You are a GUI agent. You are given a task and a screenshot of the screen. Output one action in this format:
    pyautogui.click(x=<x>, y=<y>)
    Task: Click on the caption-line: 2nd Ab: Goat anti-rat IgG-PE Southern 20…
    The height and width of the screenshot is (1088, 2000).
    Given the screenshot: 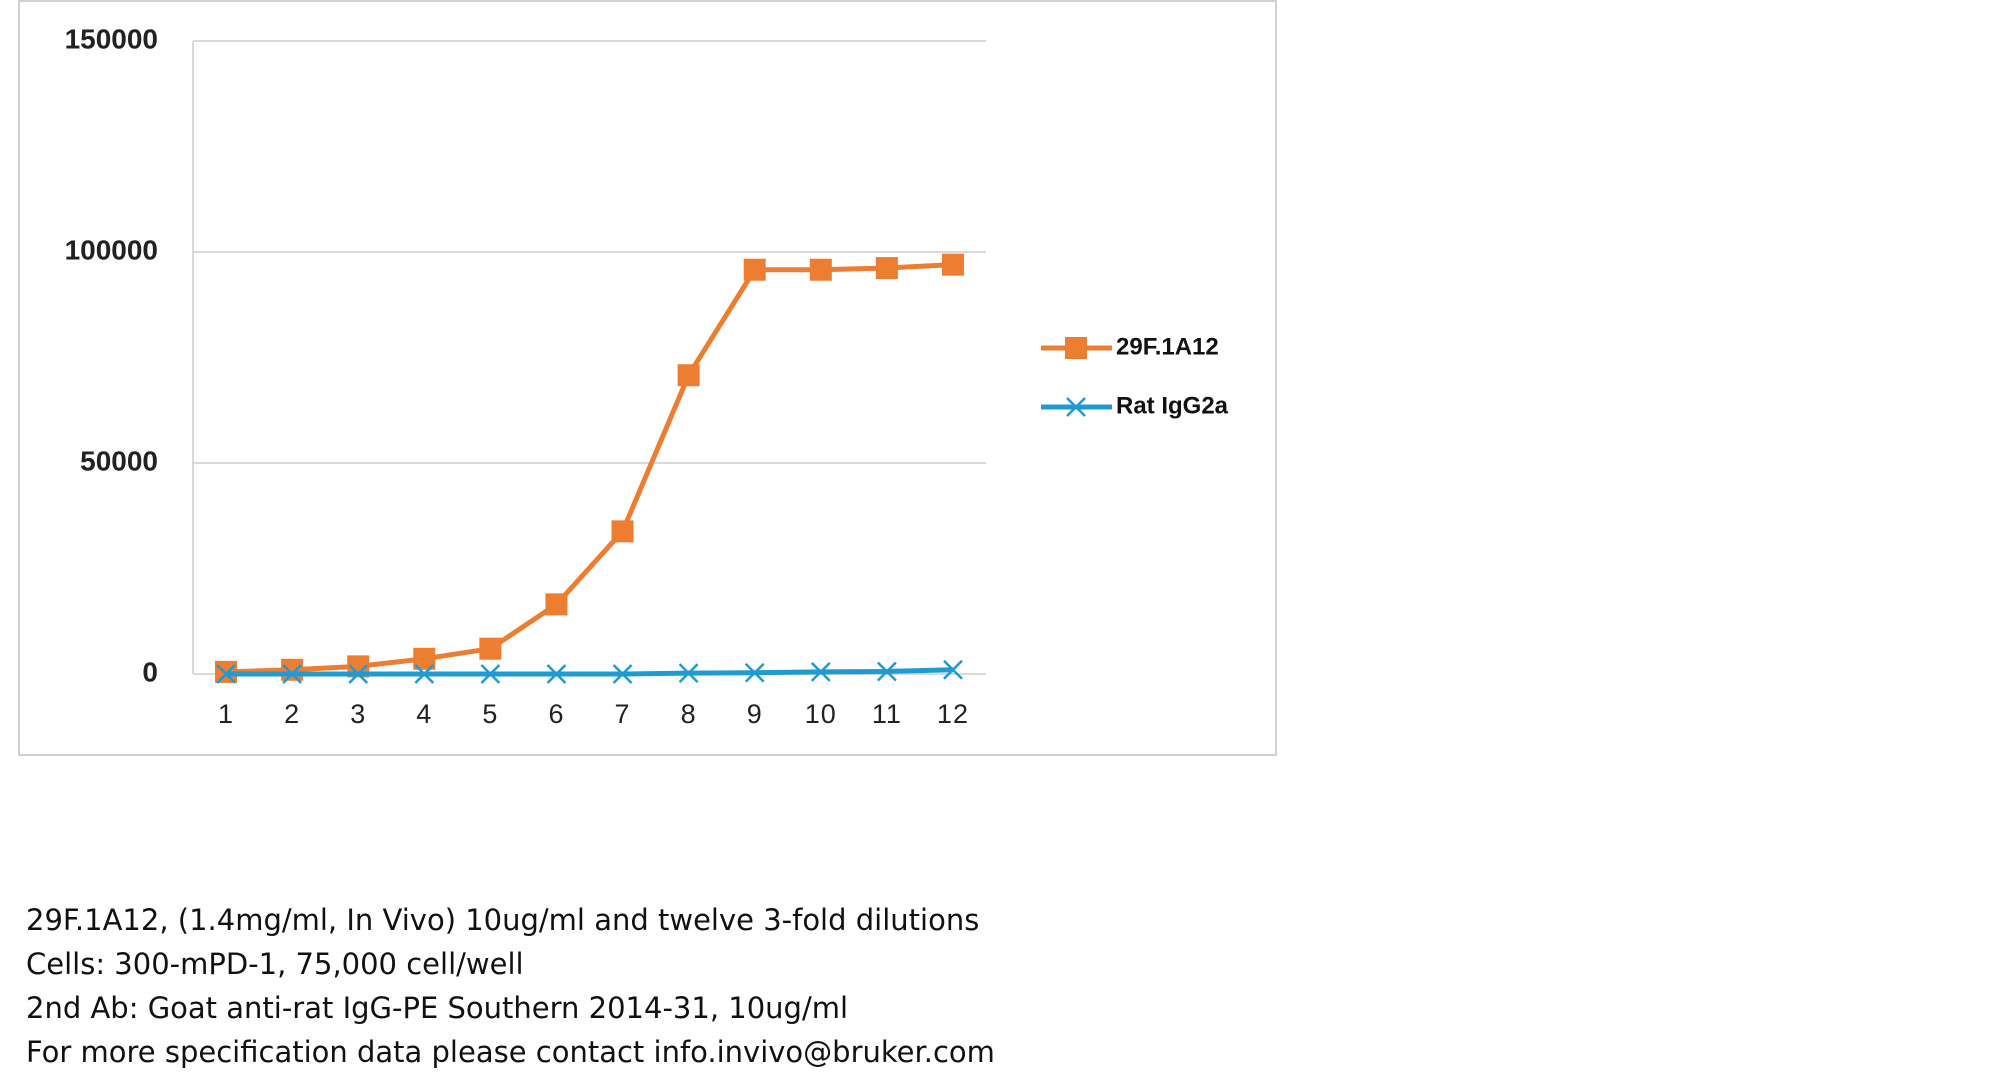 What is the action you would take?
    pyautogui.click(x=437, y=1008)
    